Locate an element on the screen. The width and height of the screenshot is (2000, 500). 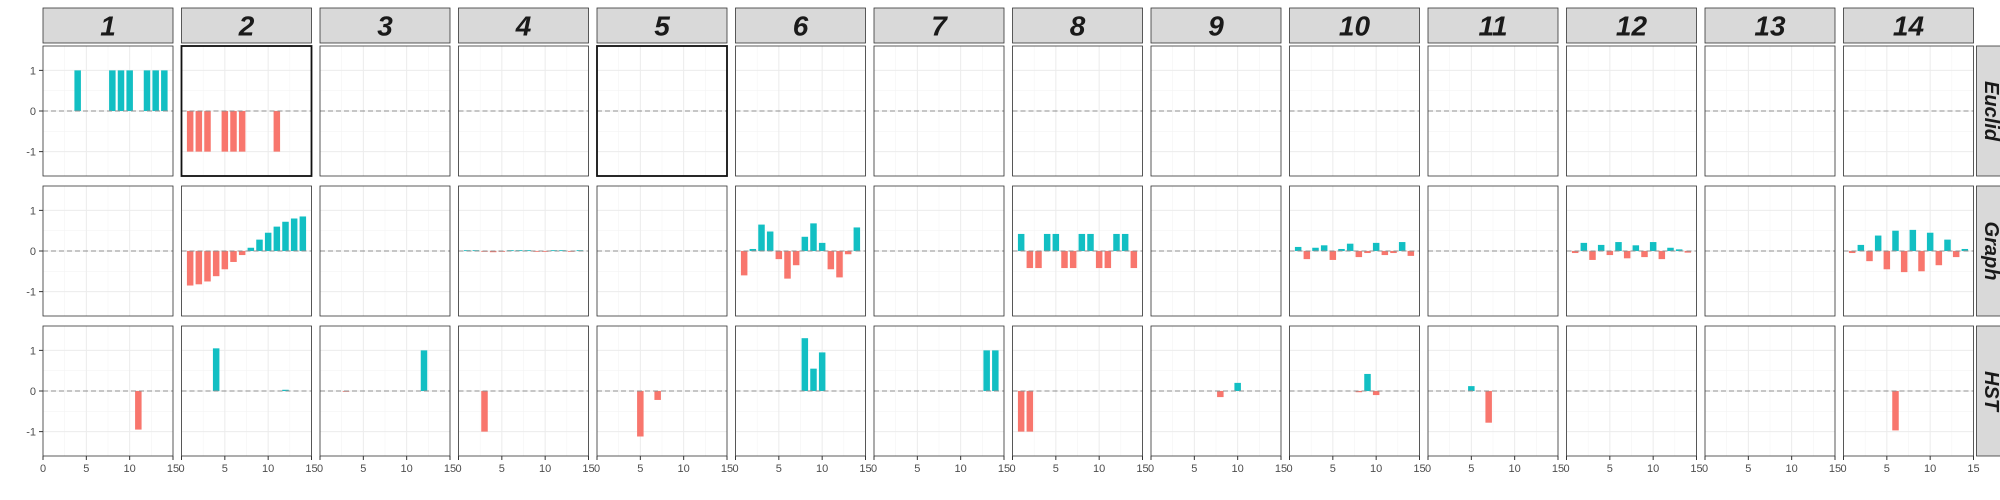
column-strip-label-8: 8 is located at coordinates (1078, 26).